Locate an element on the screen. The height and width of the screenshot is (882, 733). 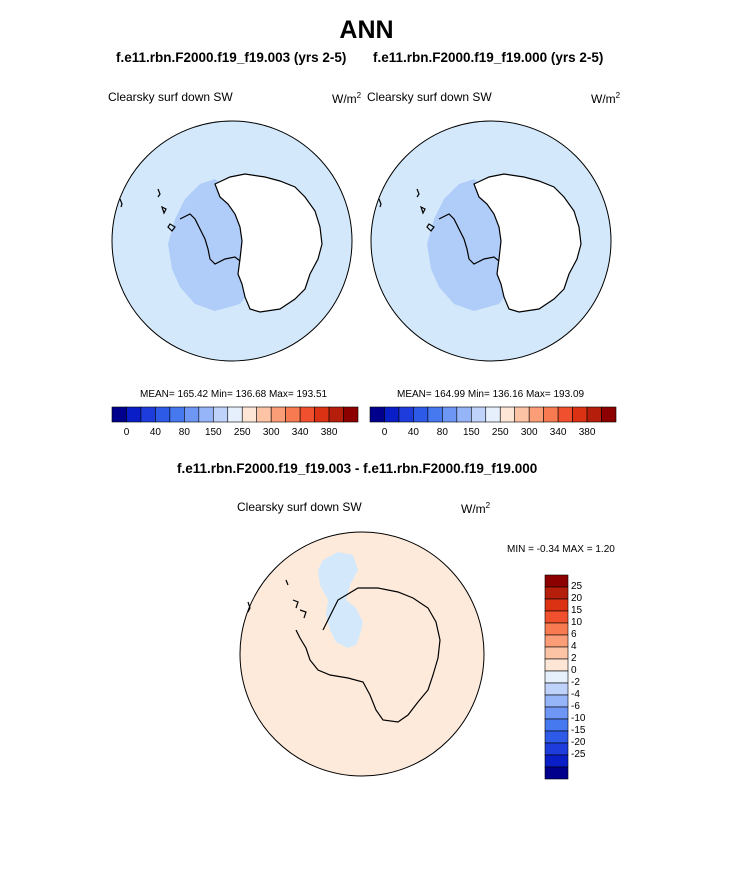
colorbar-tick-label: 80 is located at coordinates (184, 432).